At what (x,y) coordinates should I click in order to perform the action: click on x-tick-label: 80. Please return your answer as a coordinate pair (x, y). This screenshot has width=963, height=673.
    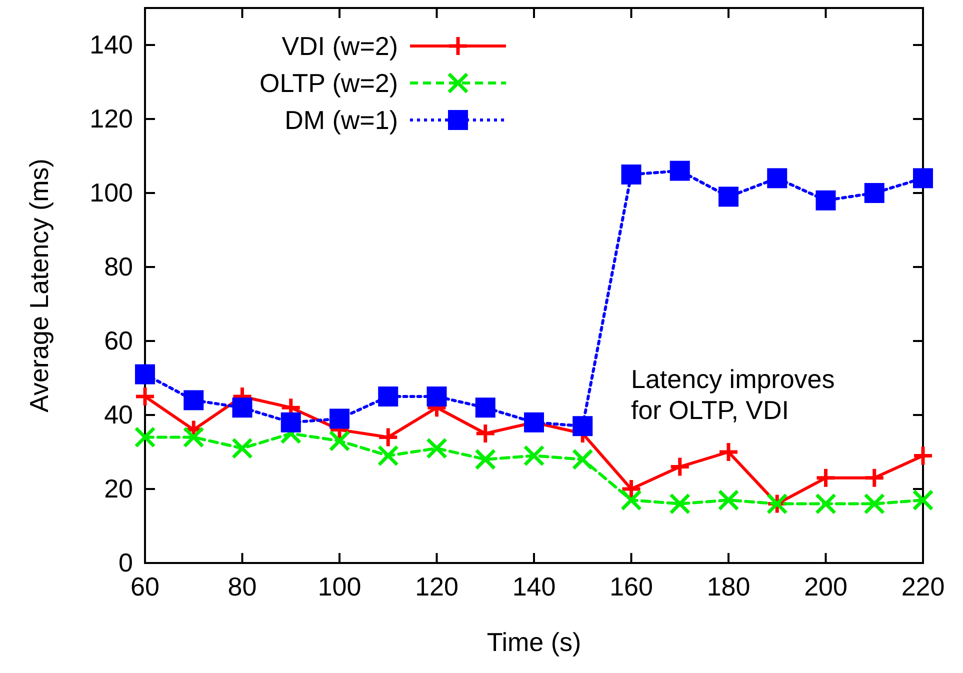
    Looking at the image, I should click on (242, 586).